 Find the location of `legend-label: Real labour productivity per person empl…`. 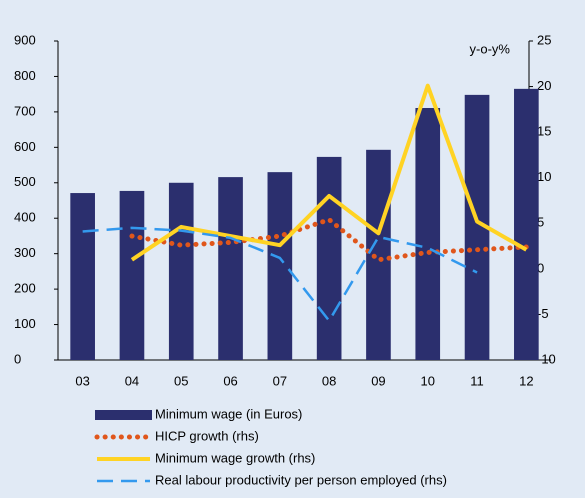

legend-label: Real labour productivity per person empl… is located at coordinates (301, 479).